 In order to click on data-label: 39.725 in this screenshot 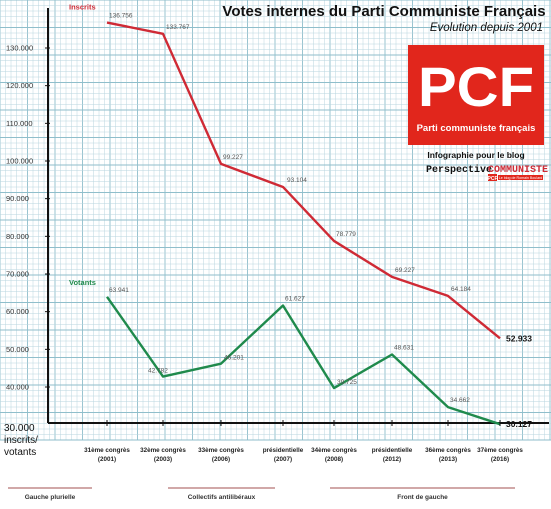, I will do `click(347, 382)`.